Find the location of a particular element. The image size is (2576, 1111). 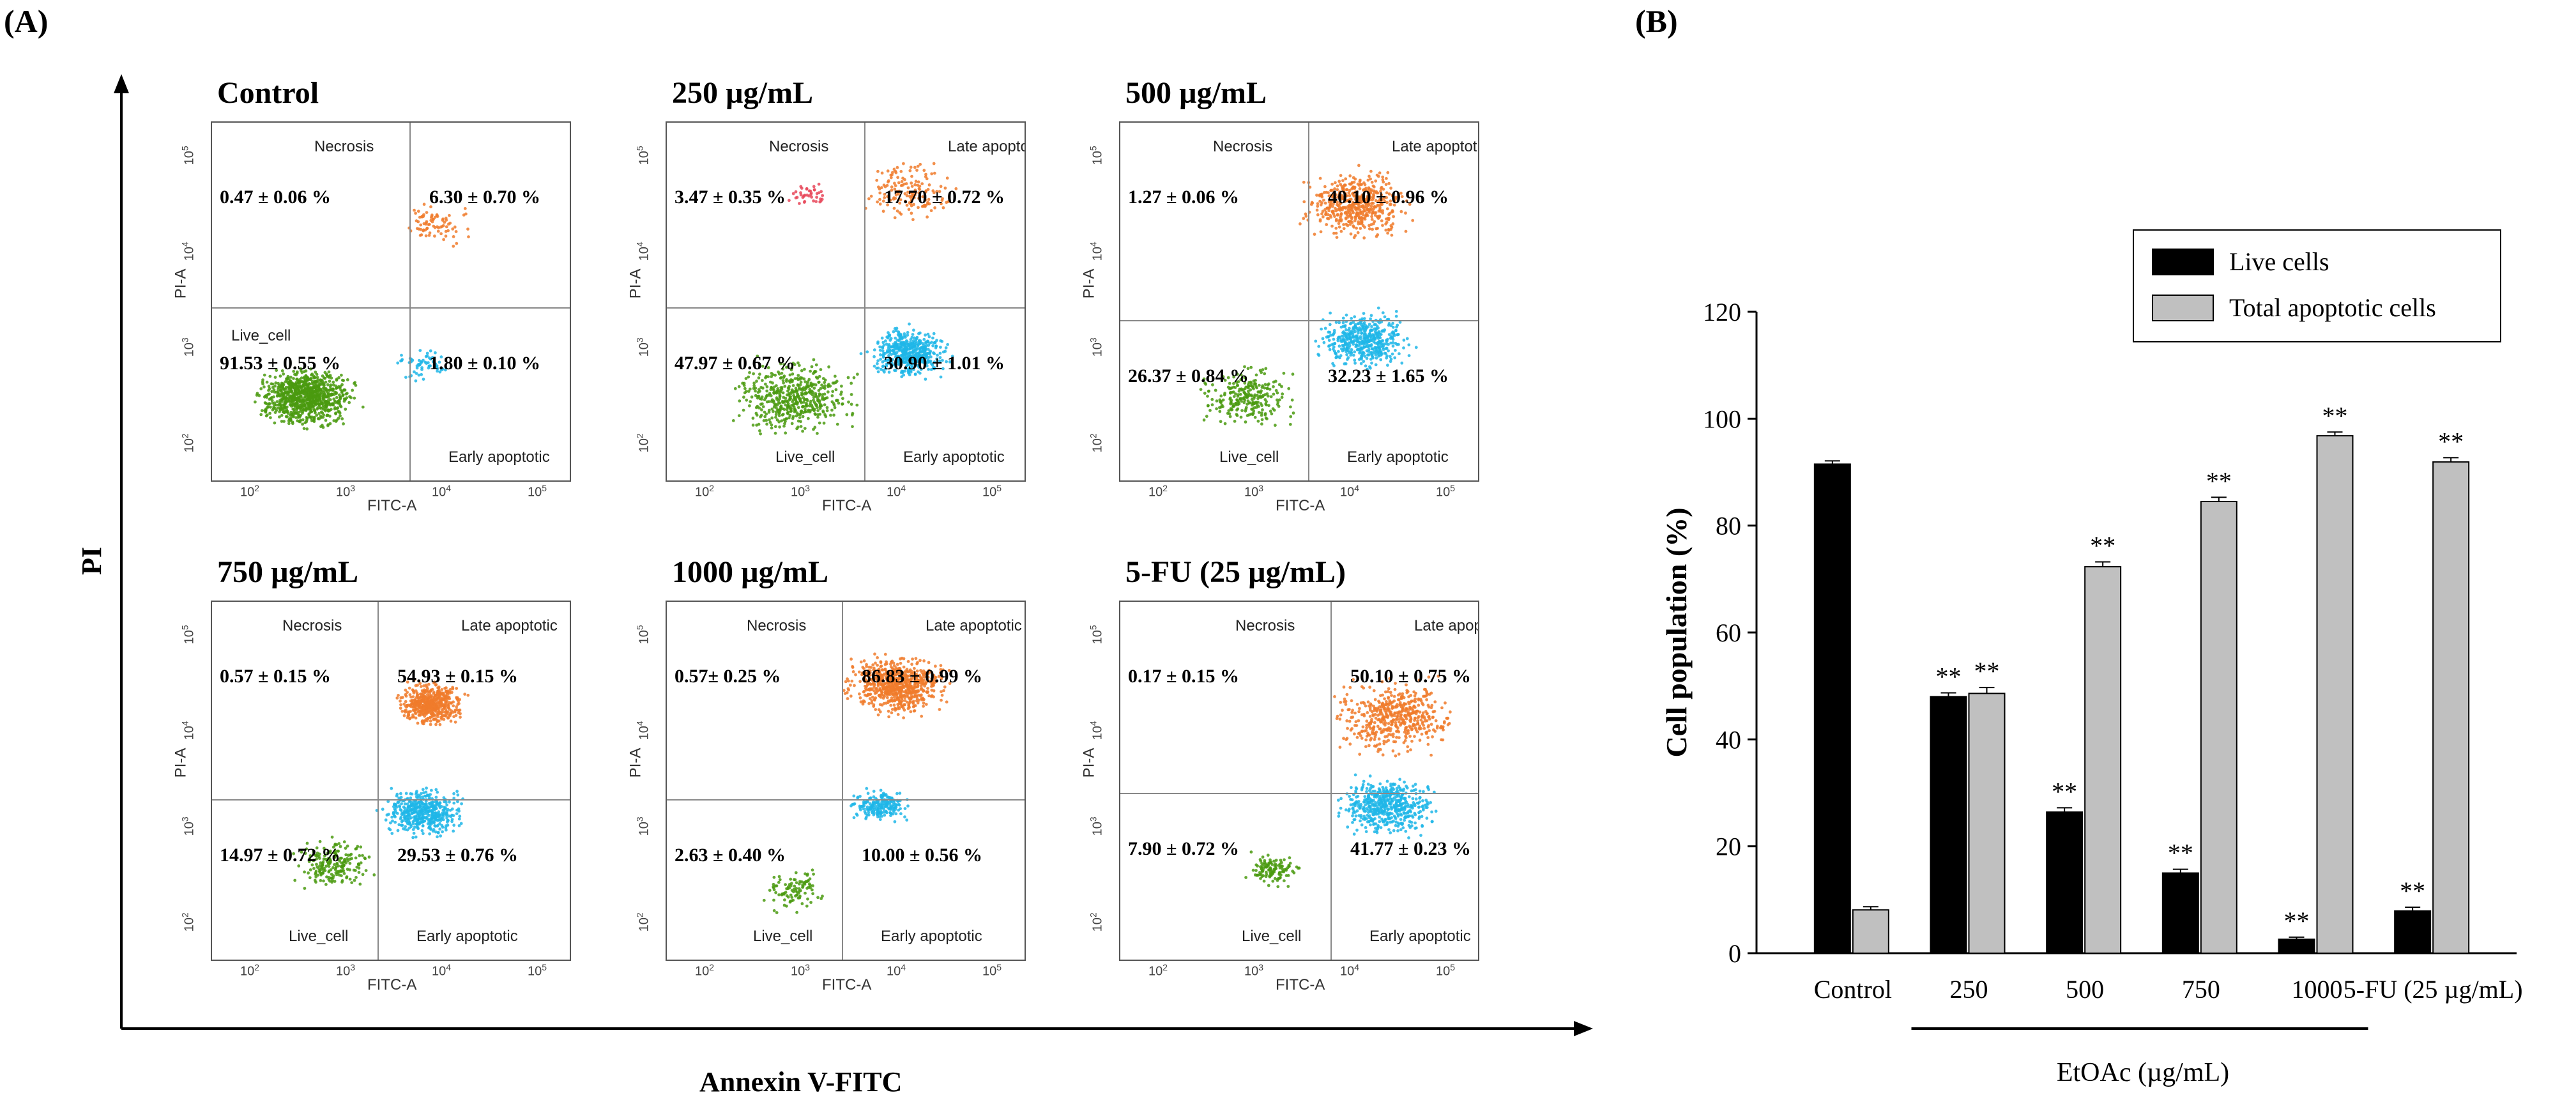

panel-a-x-axis-title: Annexin V-FITC is located at coordinates (801, 1082).